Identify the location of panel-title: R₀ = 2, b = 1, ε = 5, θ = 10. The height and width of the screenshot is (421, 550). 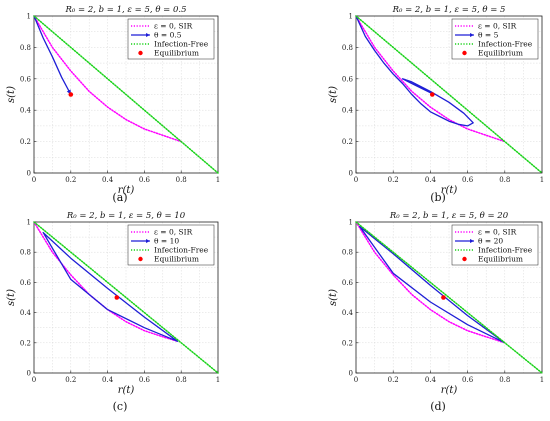
(126, 216).